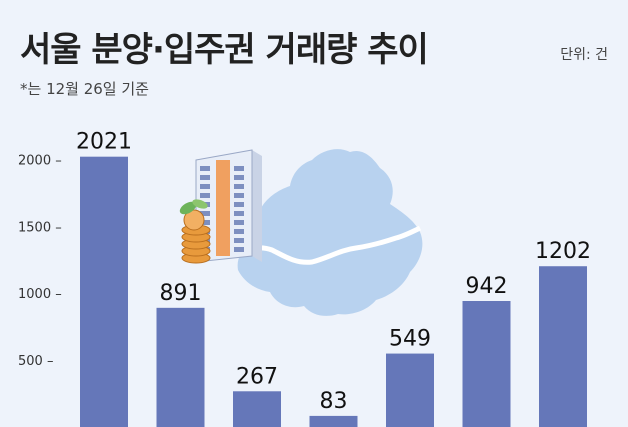 The height and width of the screenshot is (427, 628). Describe the element at coordinates (40, 261) in the screenshot. I see `y-axis: 500 – 1000 – 1500 – 2000 –` at that location.